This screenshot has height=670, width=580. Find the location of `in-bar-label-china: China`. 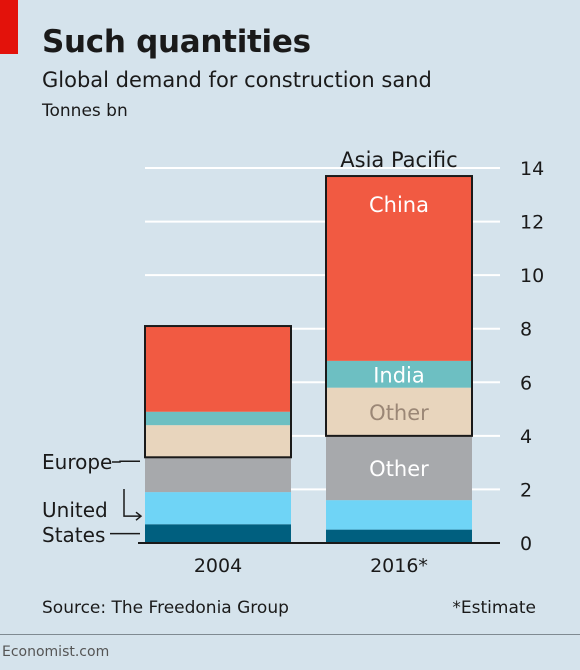

in-bar-label-china: China is located at coordinates (399, 205).